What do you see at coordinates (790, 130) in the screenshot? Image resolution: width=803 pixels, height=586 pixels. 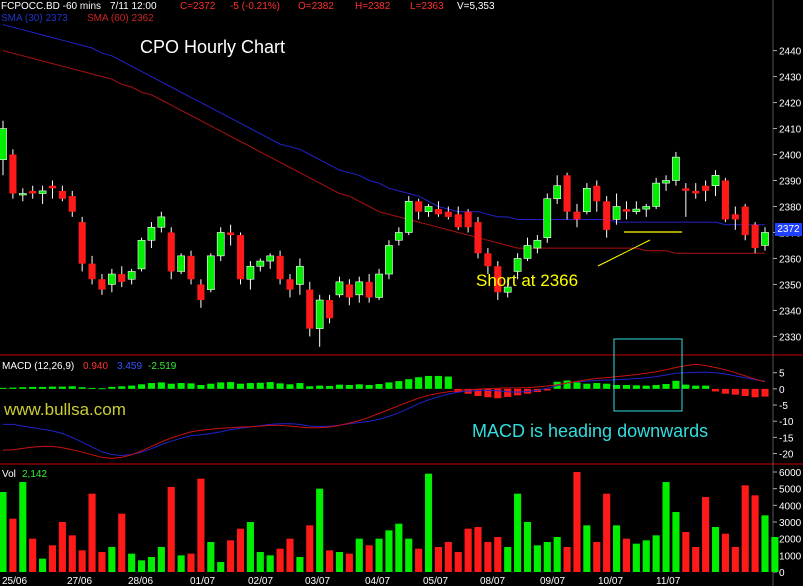 I see `price-tick-label: 2410` at bounding box center [790, 130].